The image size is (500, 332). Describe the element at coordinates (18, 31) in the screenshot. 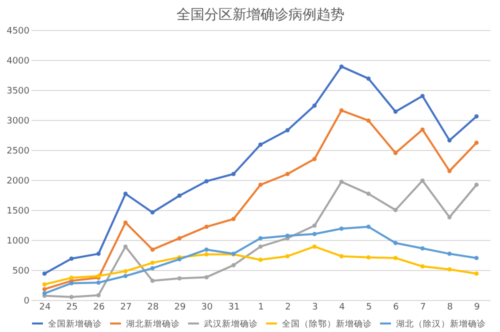

I see `y-tick-label: 4500` at that location.